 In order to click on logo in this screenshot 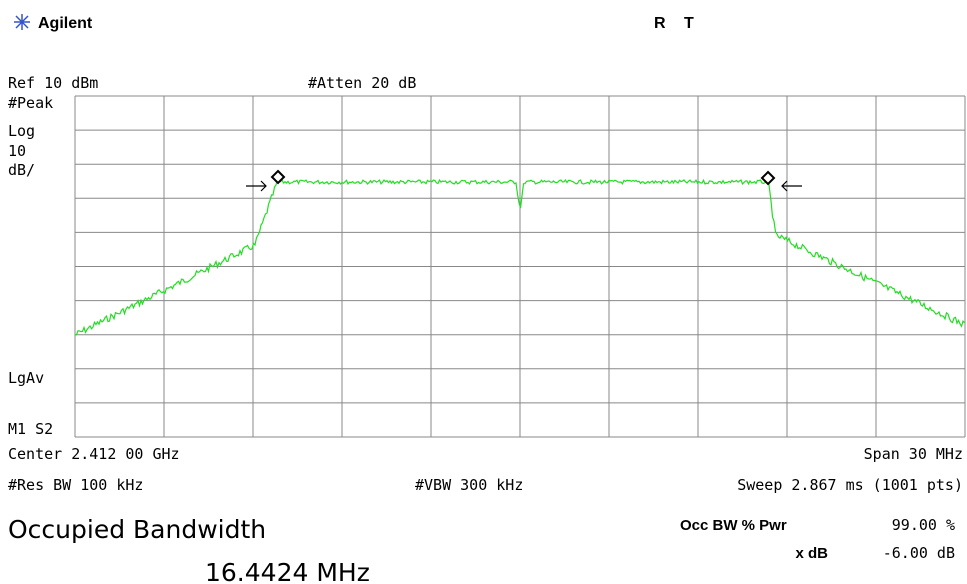, I will do `click(22, 22)`.